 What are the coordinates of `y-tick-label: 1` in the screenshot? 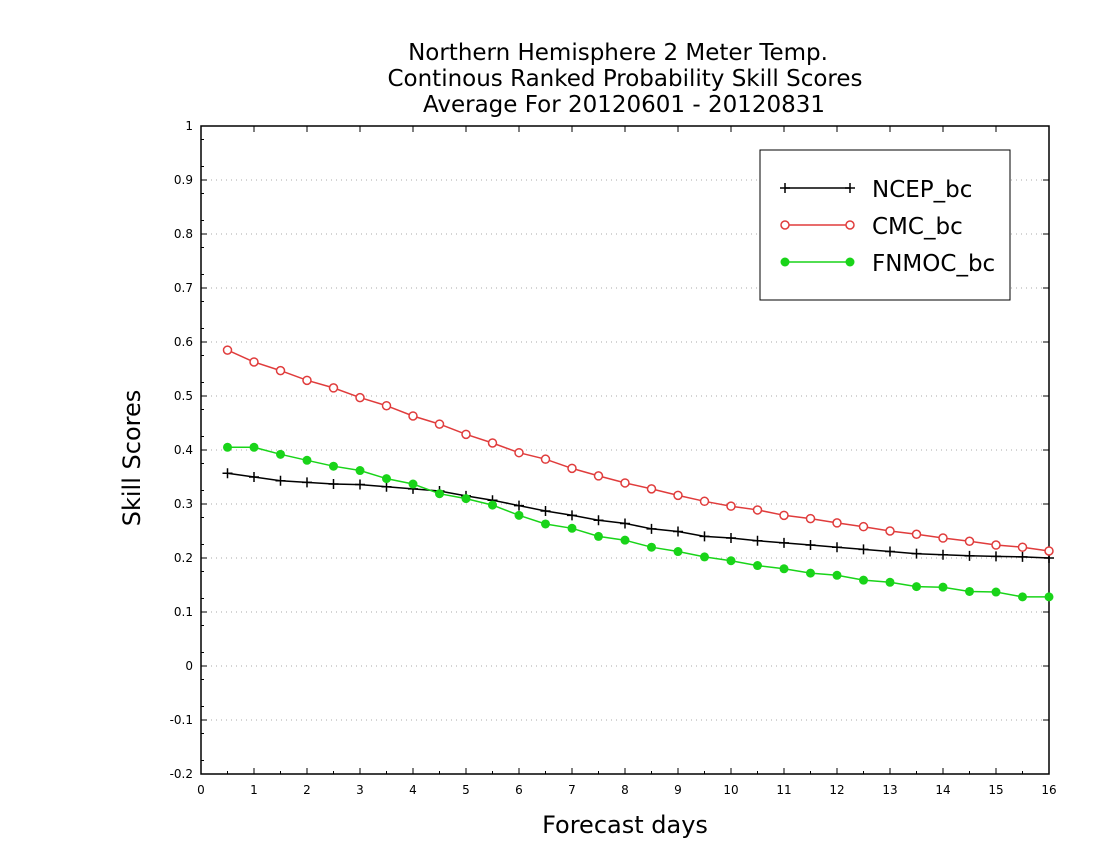 It's located at (189, 126).